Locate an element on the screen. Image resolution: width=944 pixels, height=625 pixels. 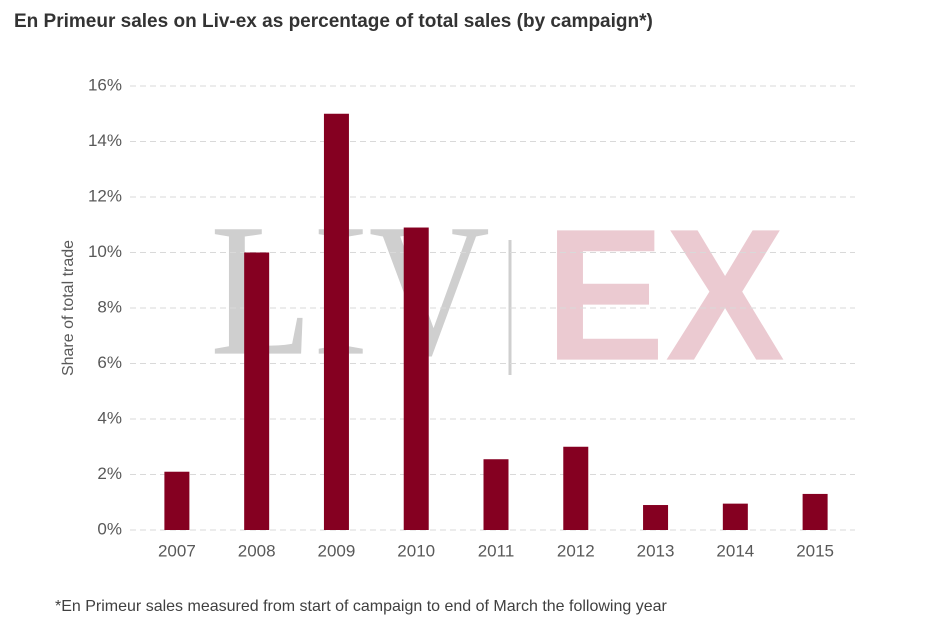
y-tick-label: 12% is located at coordinates (105, 195).